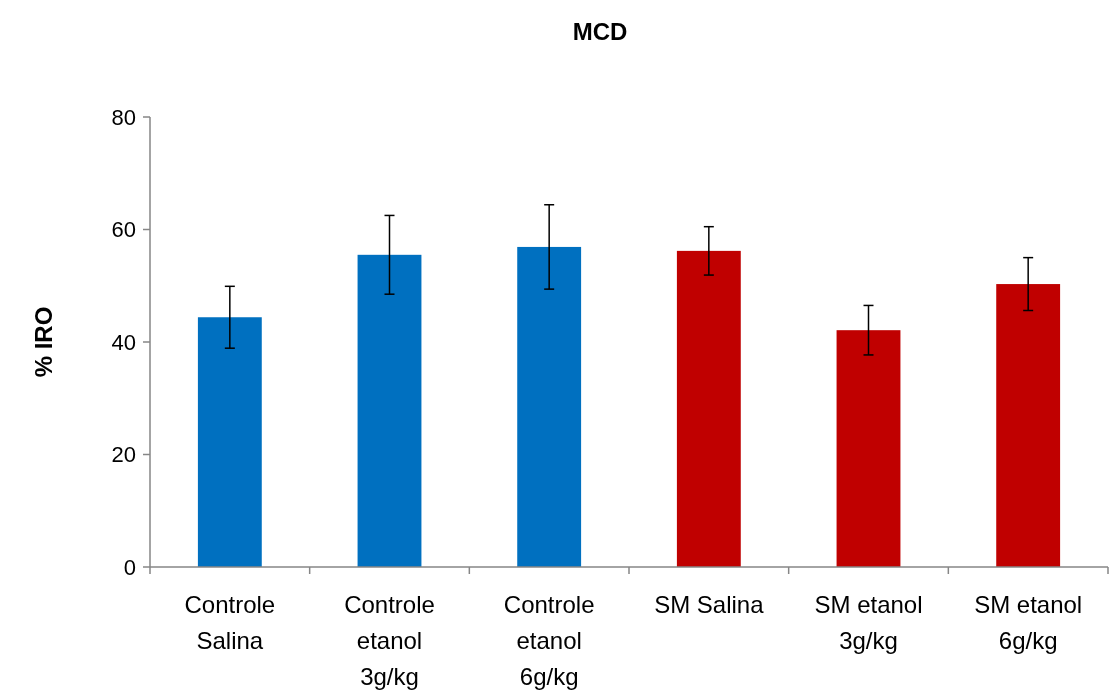  I want to click on x-tick-label: Controle etanol 6g/kg, so click(549, 640).